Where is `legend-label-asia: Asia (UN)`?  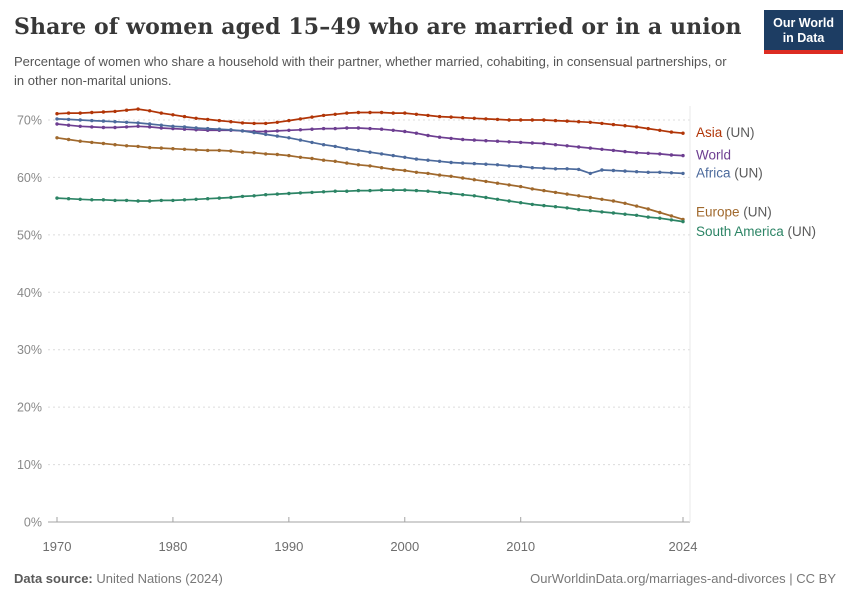 legend-label-asia: Asia (UN) is located at coordinates (725, 132).